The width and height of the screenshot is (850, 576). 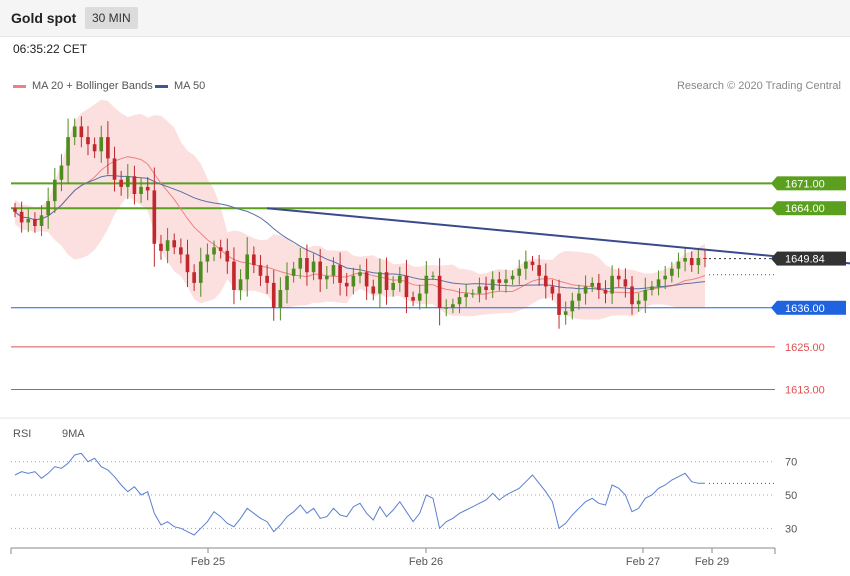 I want to click on rsi-line, so click(x=359, y=494).